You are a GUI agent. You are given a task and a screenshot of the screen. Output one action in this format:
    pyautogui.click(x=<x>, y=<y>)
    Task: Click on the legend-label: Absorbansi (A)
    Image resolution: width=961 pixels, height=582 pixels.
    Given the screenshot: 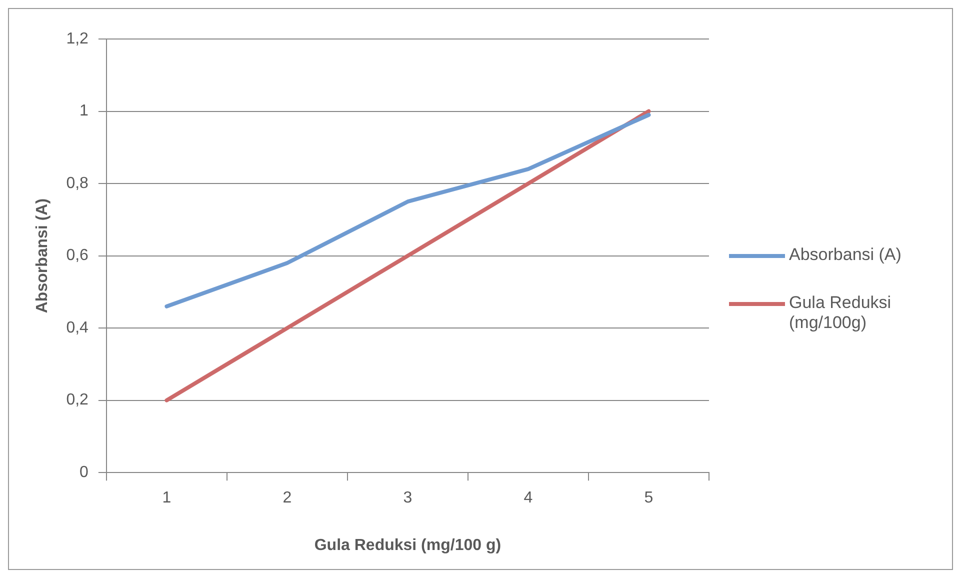 What is the action you would take?
    pyautogui.click(x=845, y=255)
    